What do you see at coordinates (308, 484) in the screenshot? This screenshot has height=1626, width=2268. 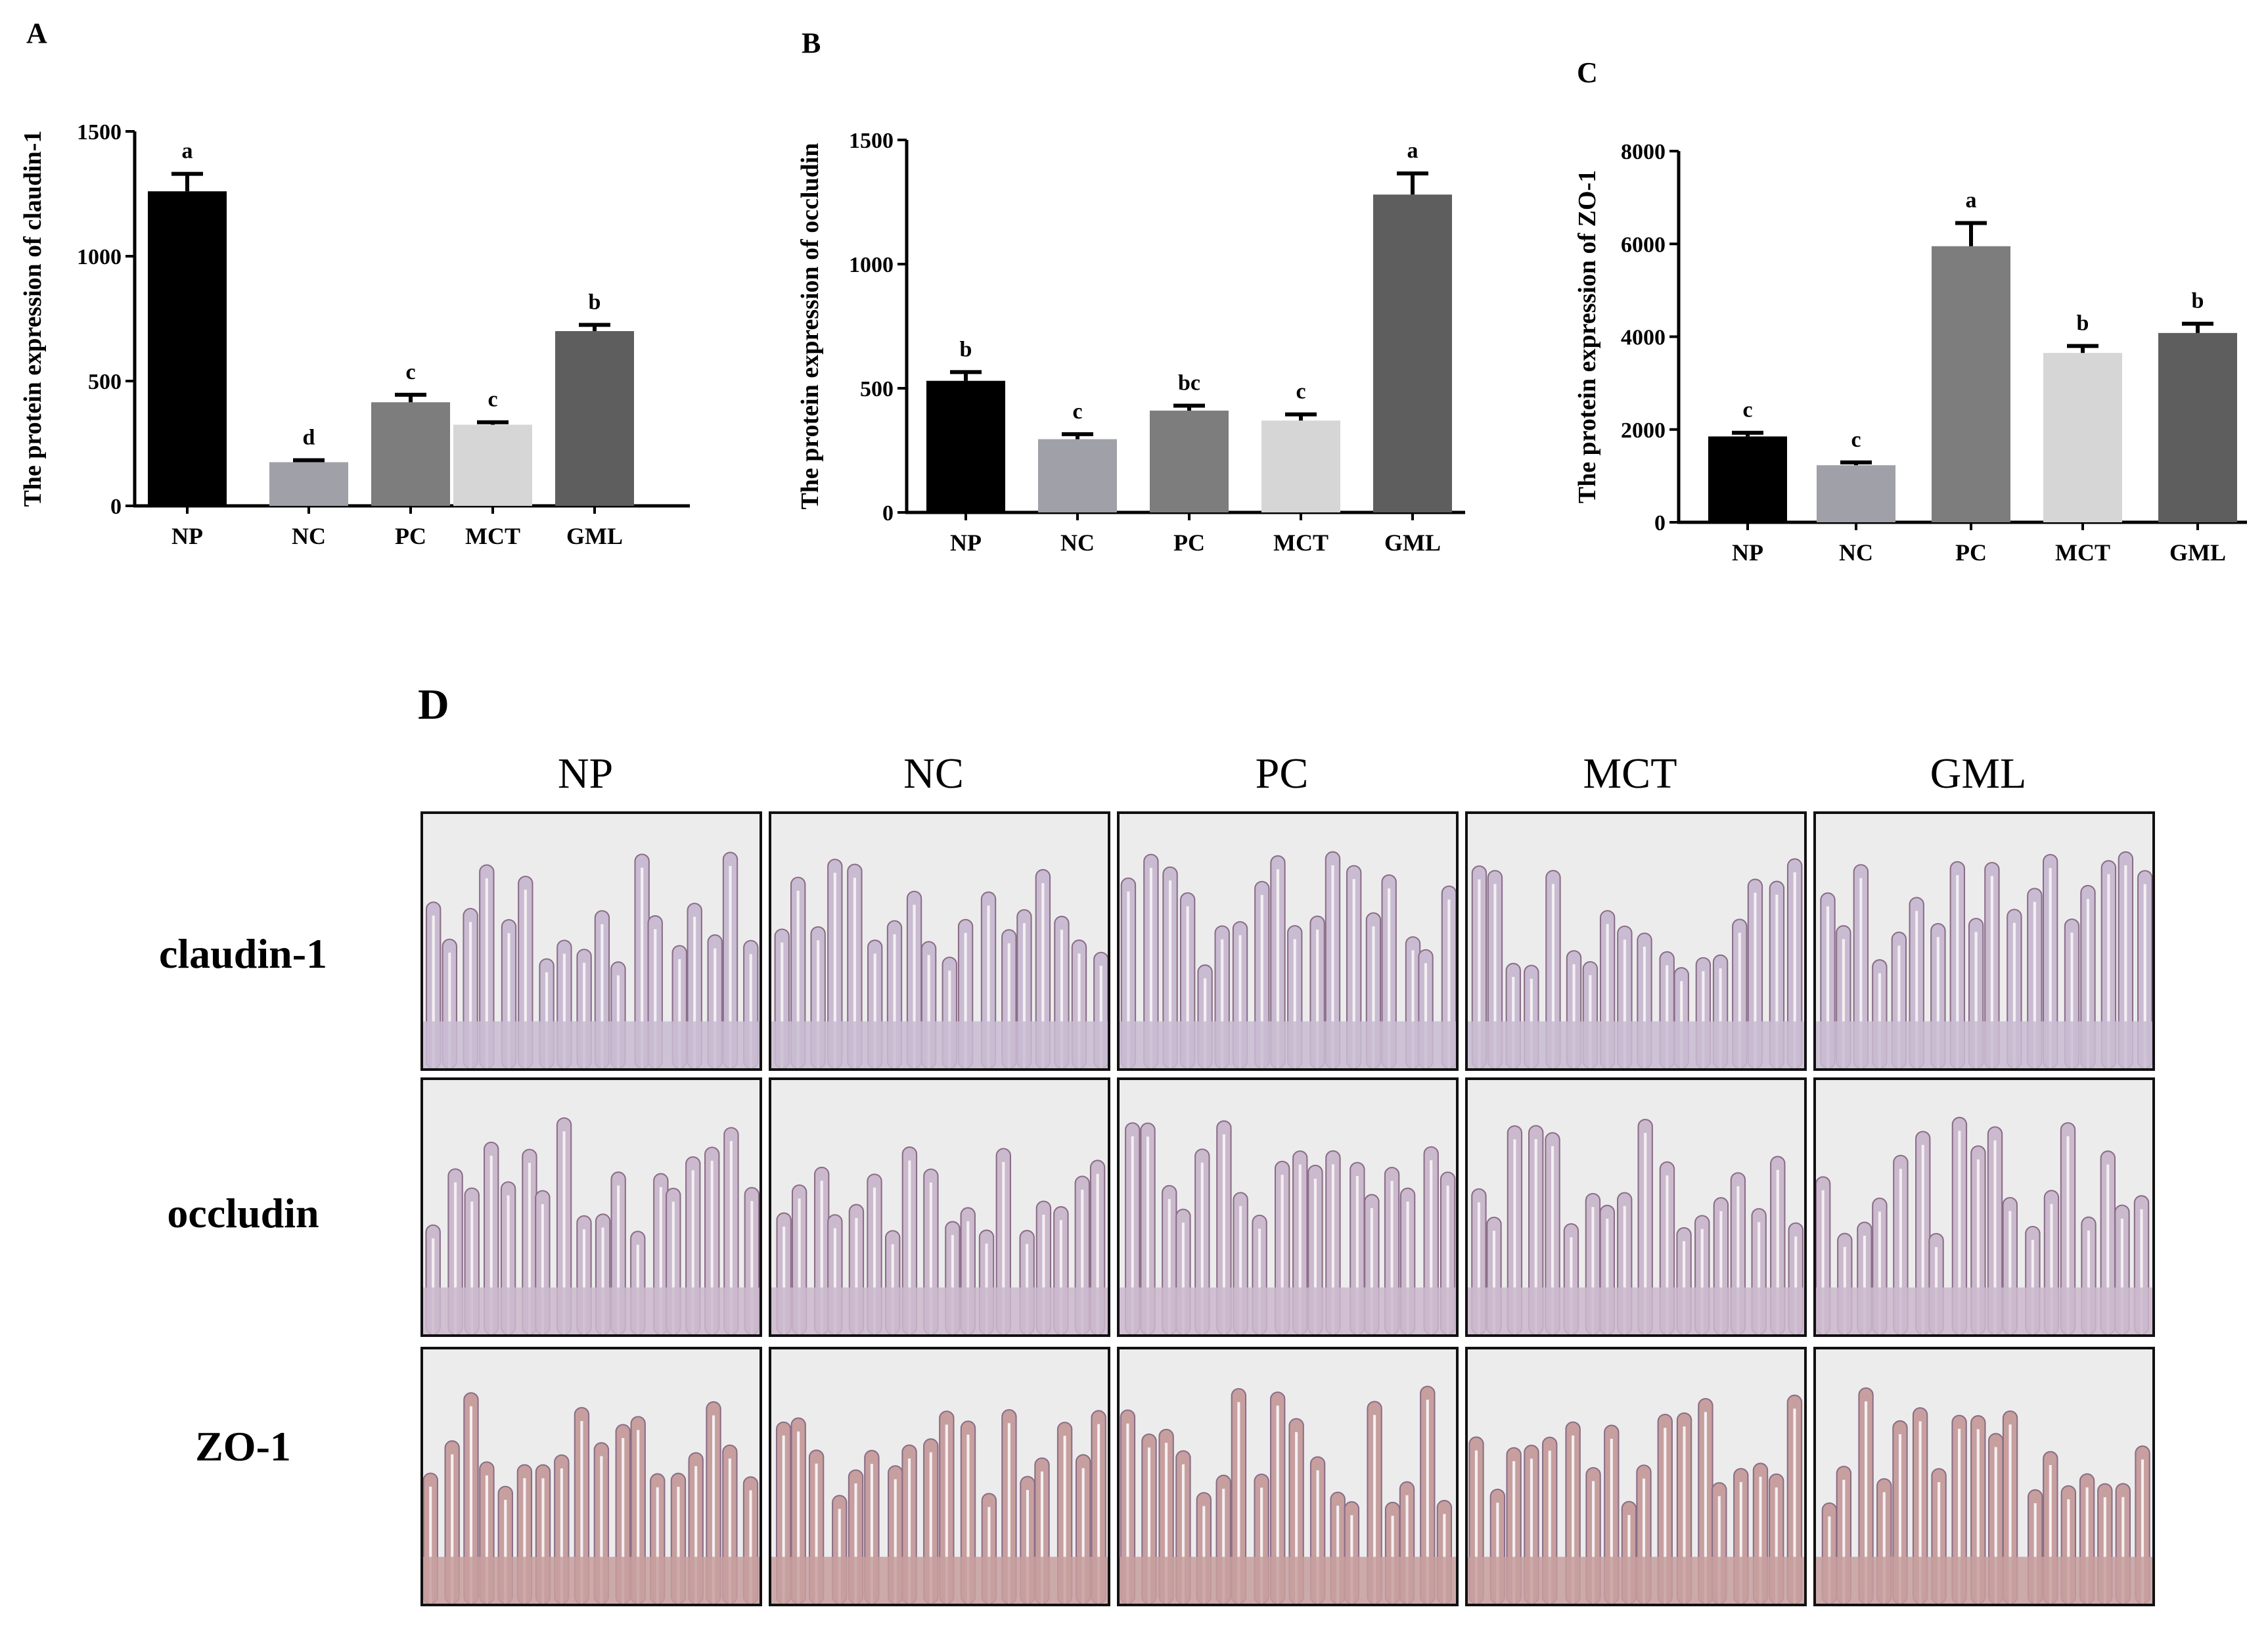 I see `bar-a-nc` at bounding box center [308, 484].